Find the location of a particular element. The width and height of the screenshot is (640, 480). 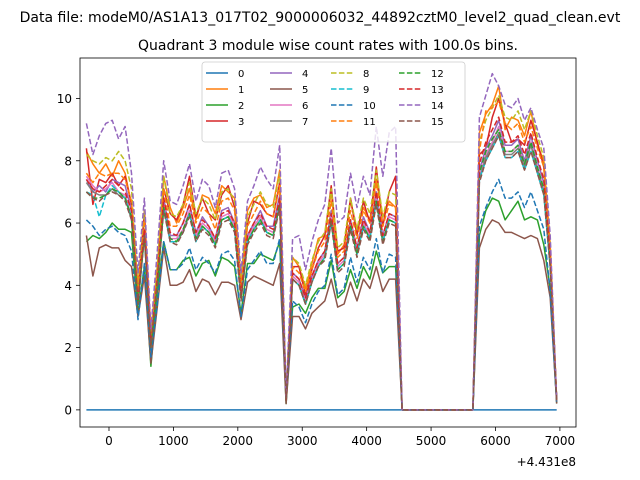

legend-label-13: 13 is located at coordinates (437, 90).